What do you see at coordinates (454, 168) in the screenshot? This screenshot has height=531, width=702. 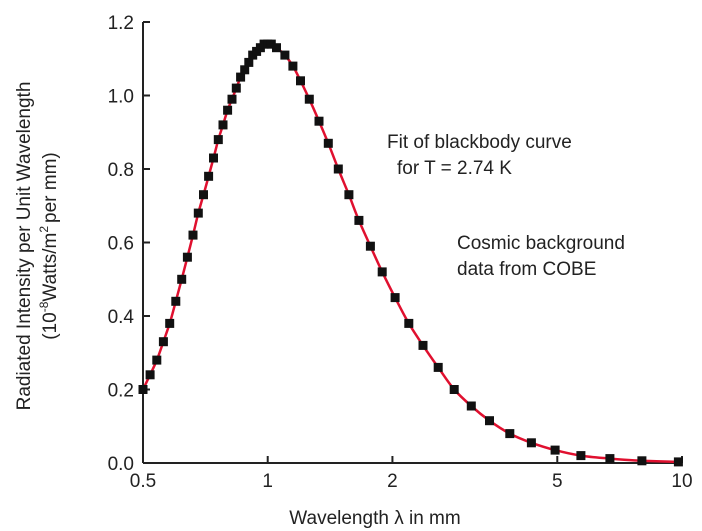 I see `annotation-fit-line2: for T = 2.74 K` at bounding box center [454, 168].